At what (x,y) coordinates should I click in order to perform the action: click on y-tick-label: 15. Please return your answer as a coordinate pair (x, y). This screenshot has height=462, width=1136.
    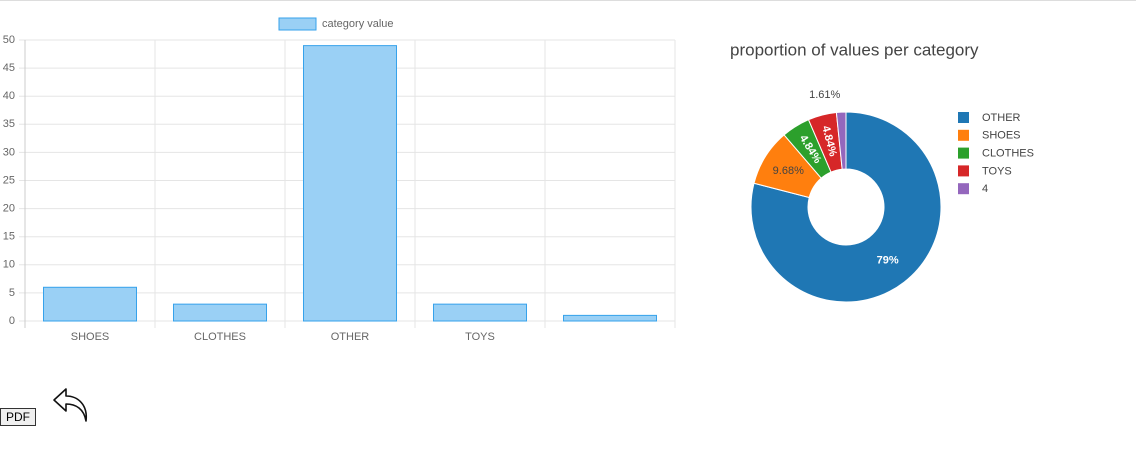
    Looking at the image, I should click on (9, 237).